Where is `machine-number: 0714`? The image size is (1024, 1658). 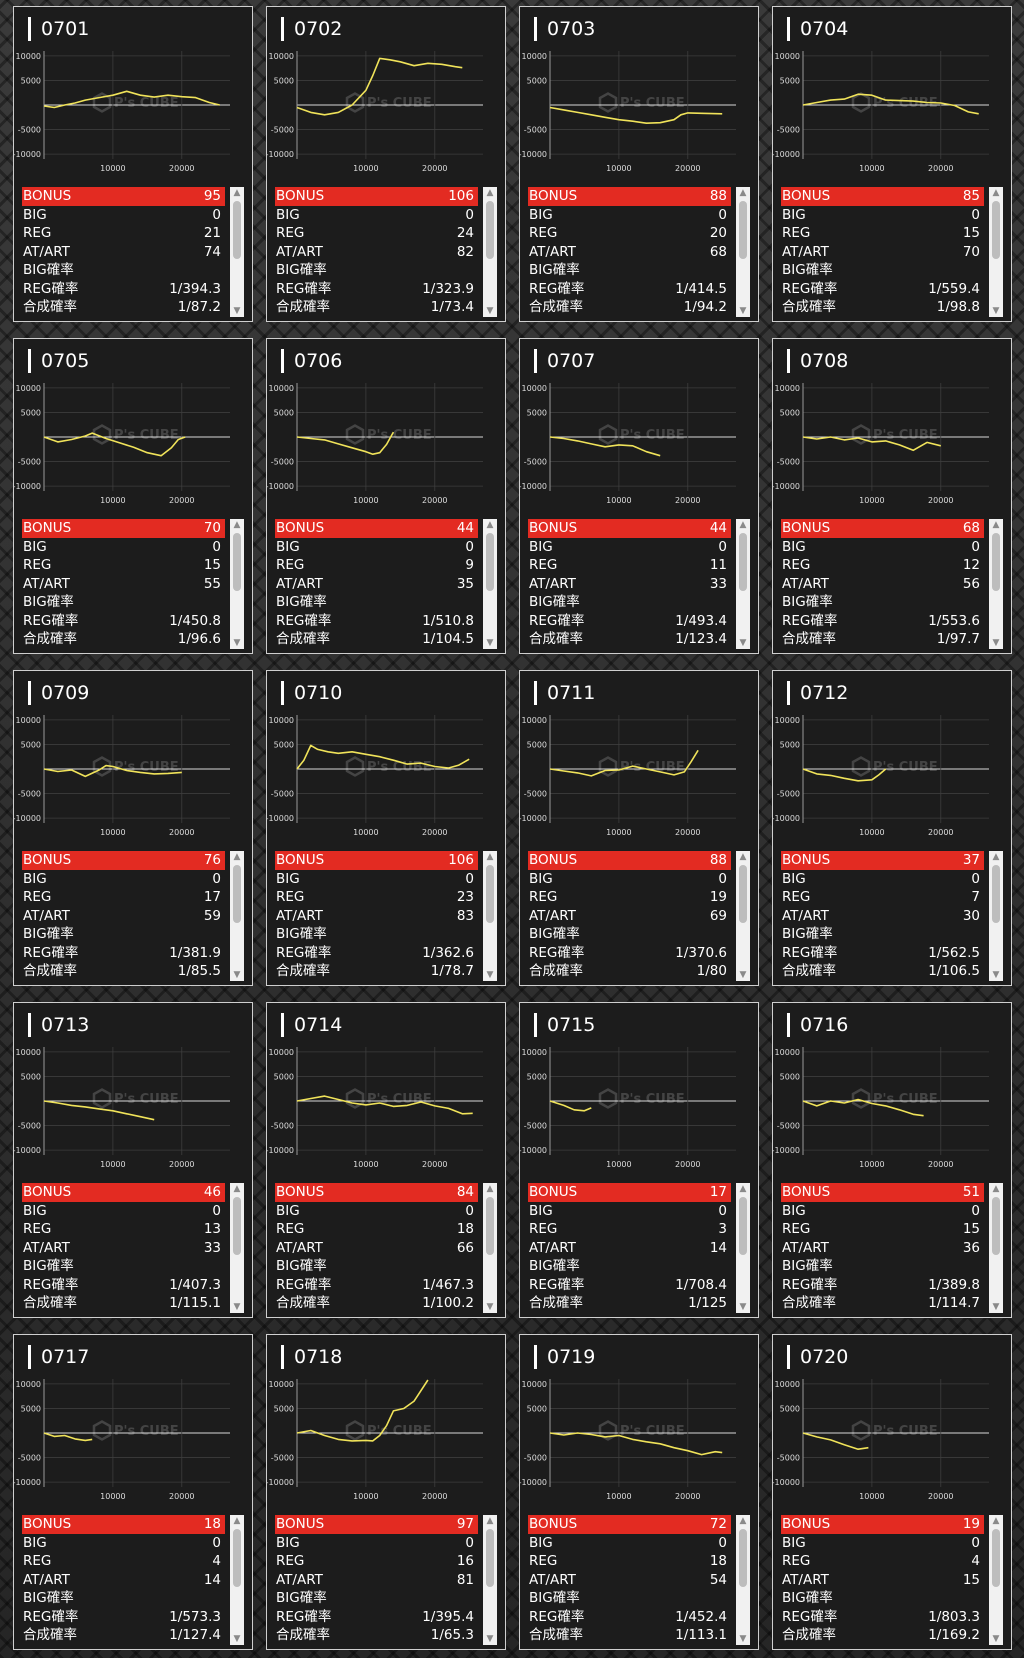 machine-number: 0714 is located at coordinates (311, 1025).